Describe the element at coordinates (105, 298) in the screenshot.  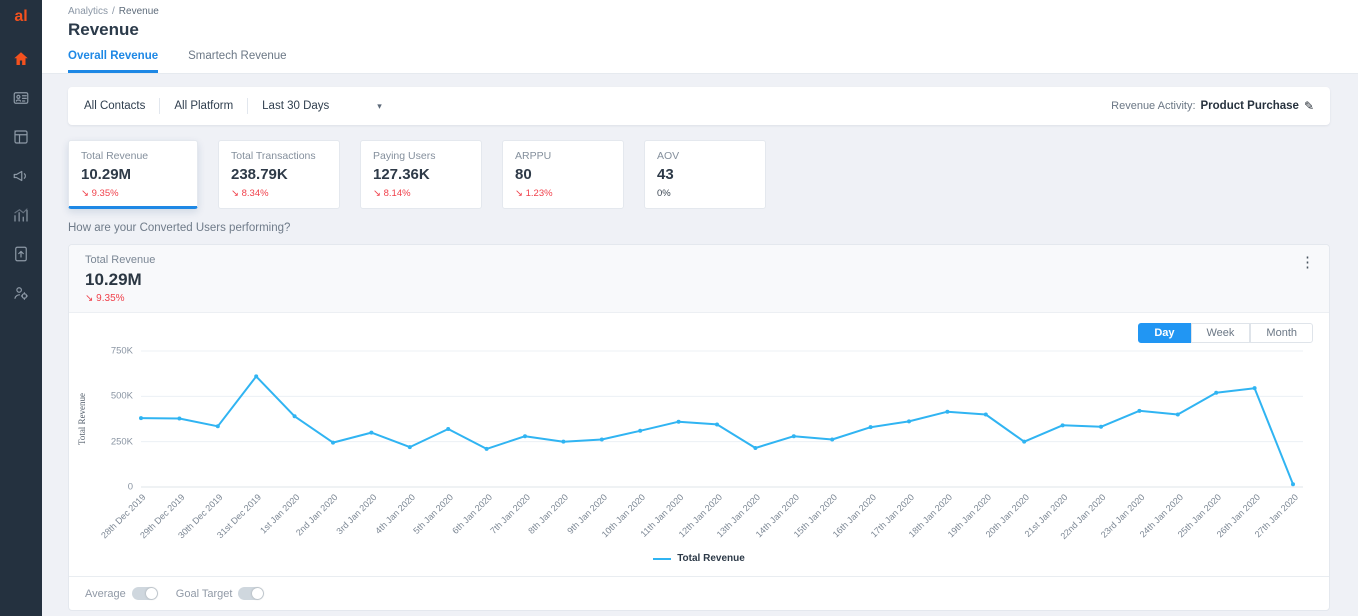
I see `chart-delta: ↘ 9.35%` at that location.